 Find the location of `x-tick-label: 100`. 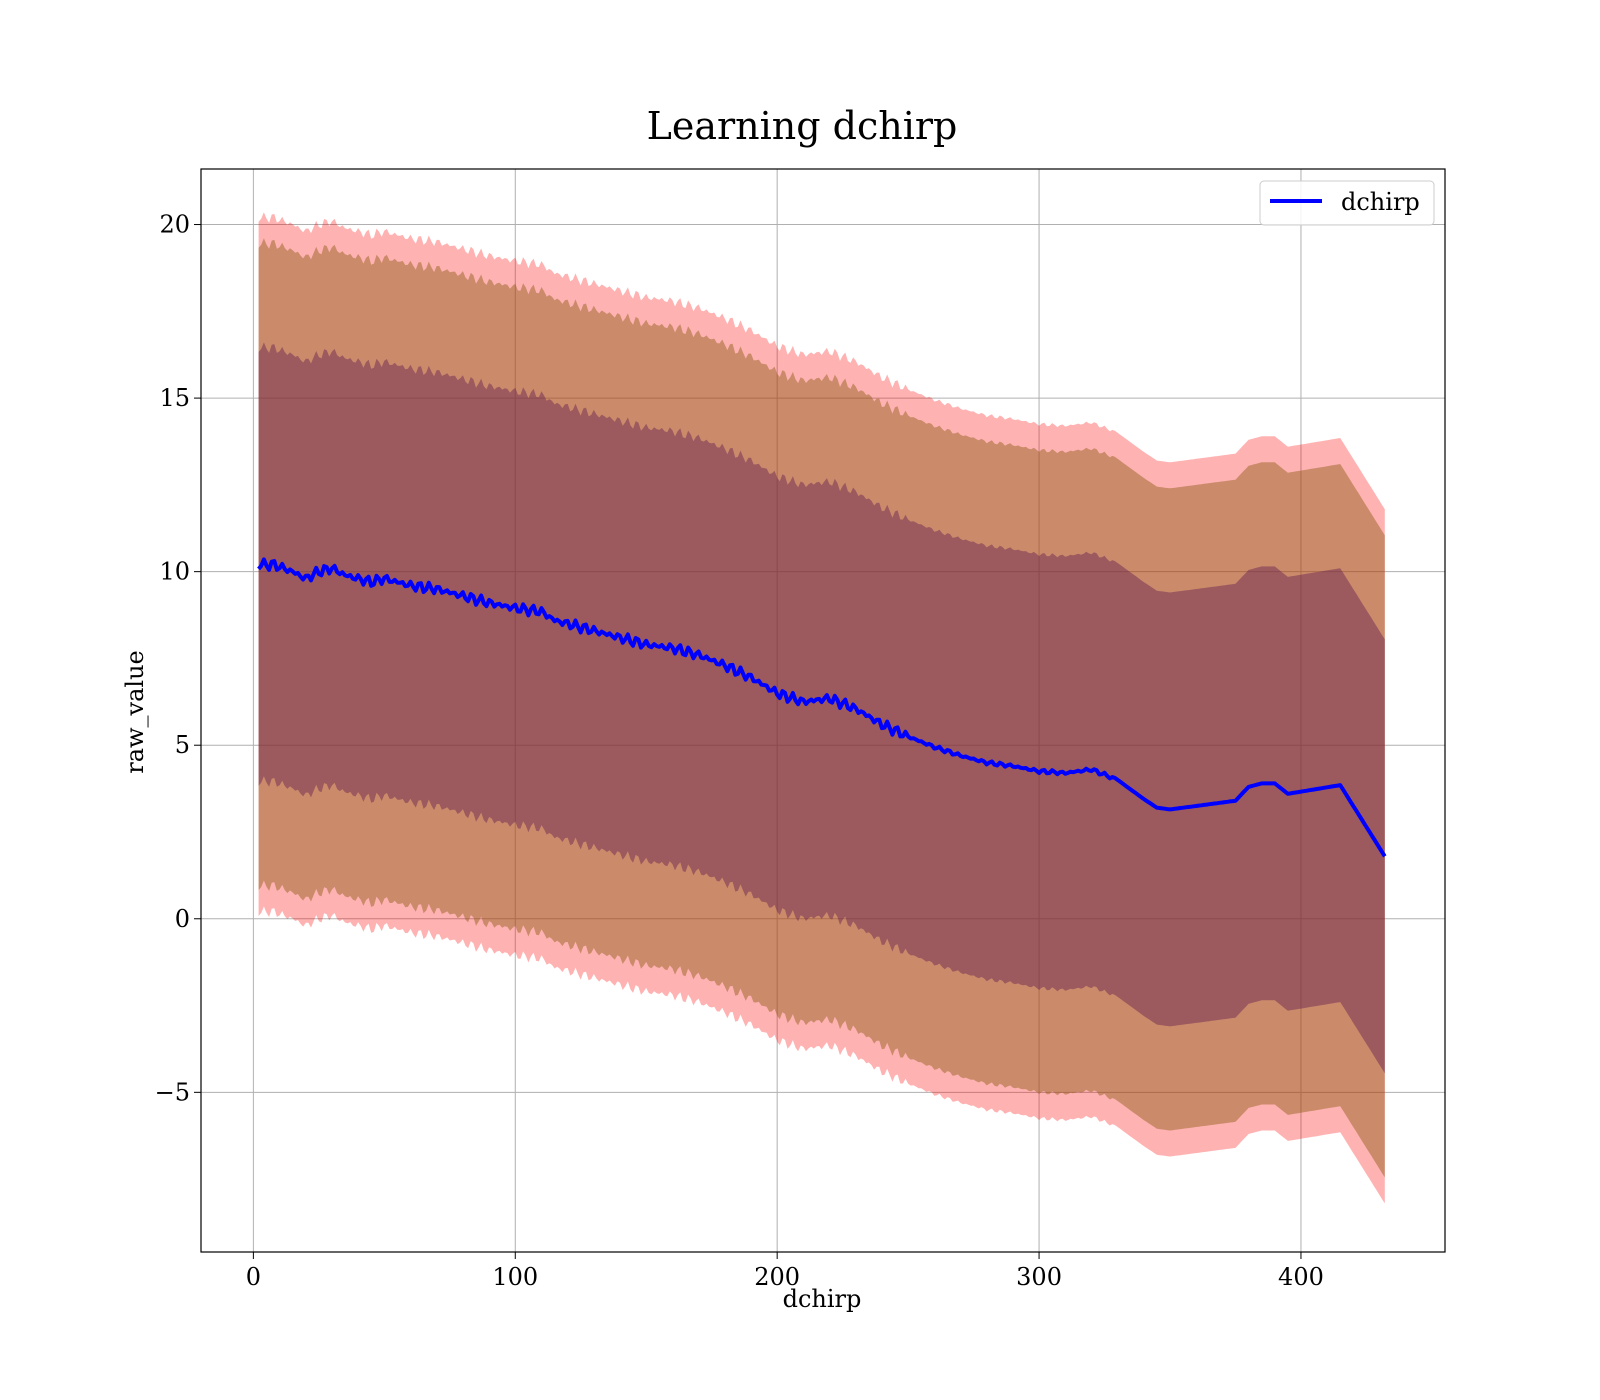

x-tick-label: 100 is located at coordinates (515, 1277).